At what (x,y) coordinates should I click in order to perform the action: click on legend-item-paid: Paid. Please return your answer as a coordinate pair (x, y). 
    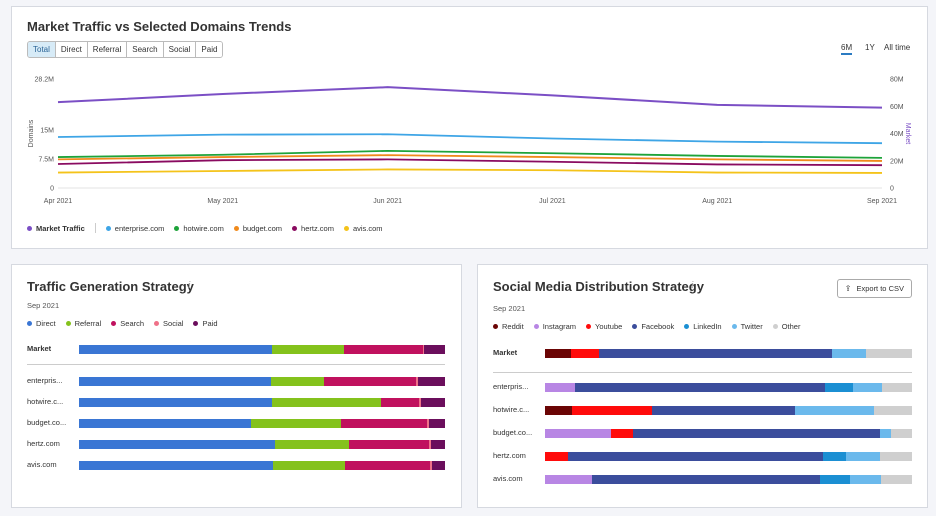
    Looking at the image, I should click on (205, 323).